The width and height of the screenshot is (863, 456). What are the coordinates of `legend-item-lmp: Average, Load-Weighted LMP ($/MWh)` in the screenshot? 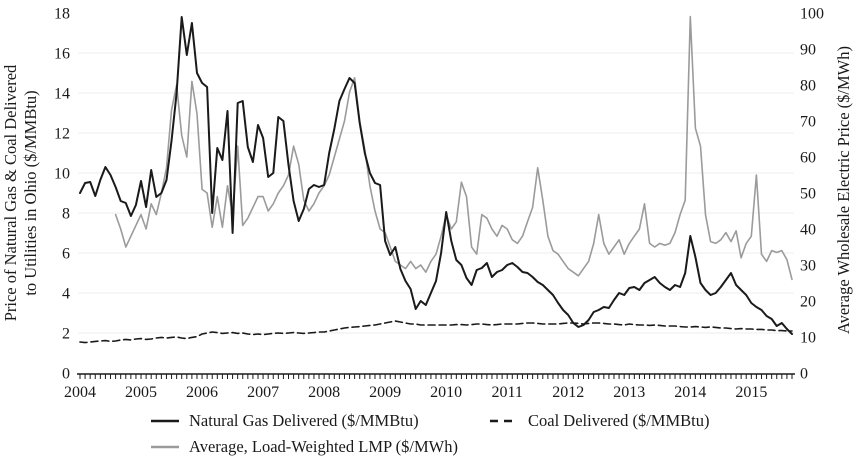 It's located at (304, 446).